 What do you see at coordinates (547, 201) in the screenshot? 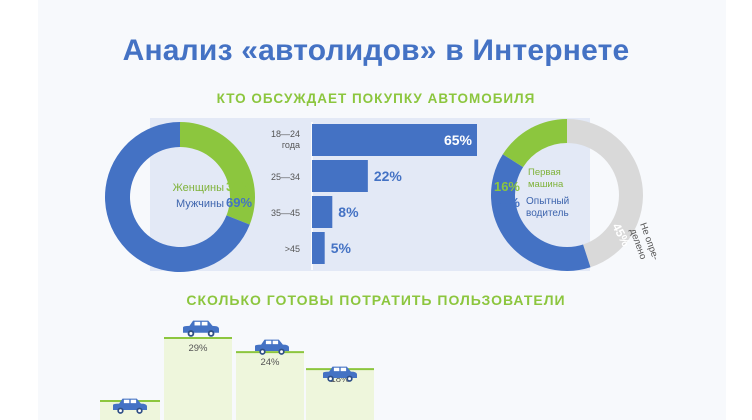
I see `donut2-label-experienced-line1: Опытный` at bounding box center [547, 201].